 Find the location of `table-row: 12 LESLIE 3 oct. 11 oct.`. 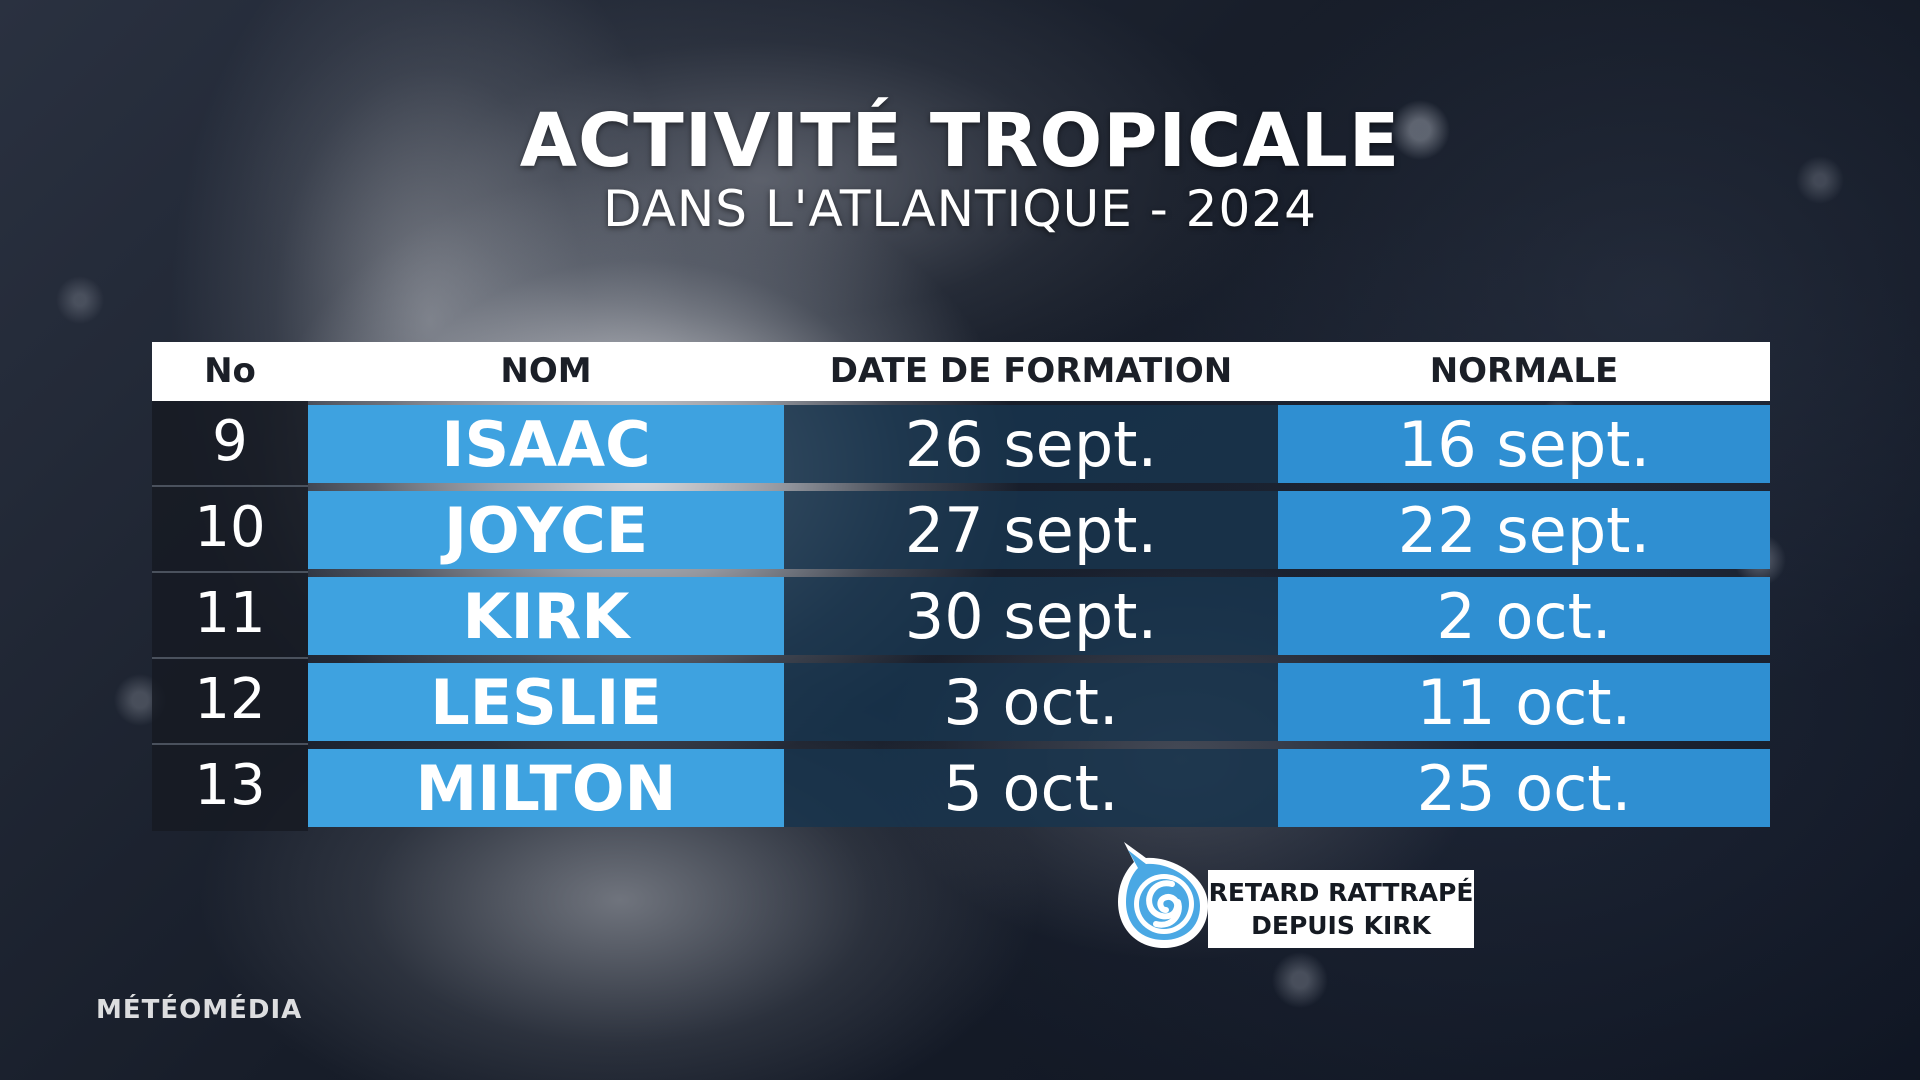

table-row: 12 LESLIE 3 oct. 11 oct. is located at coordinates (961, 702).